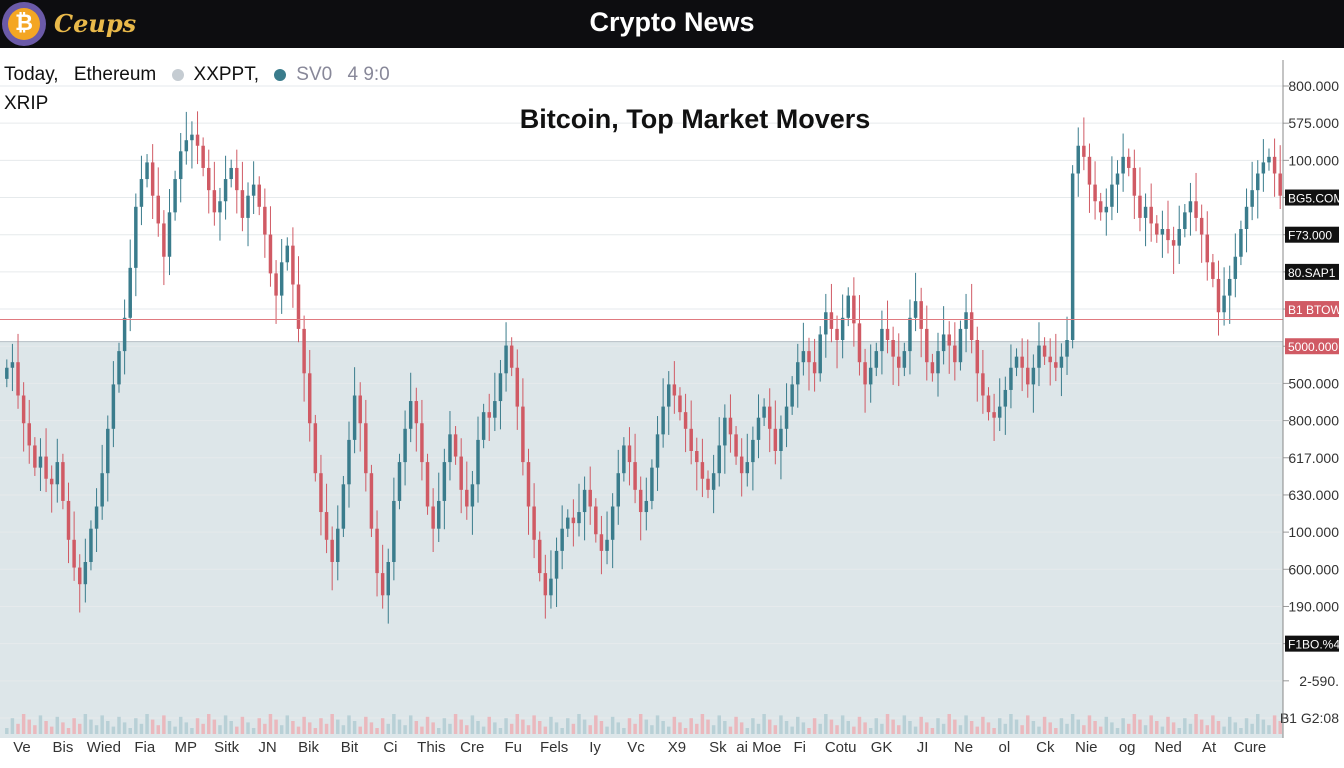 The width and height of the screenshot is (1344, 768). I want to click on ticker-xrip: XRIP, so click(26, 103).